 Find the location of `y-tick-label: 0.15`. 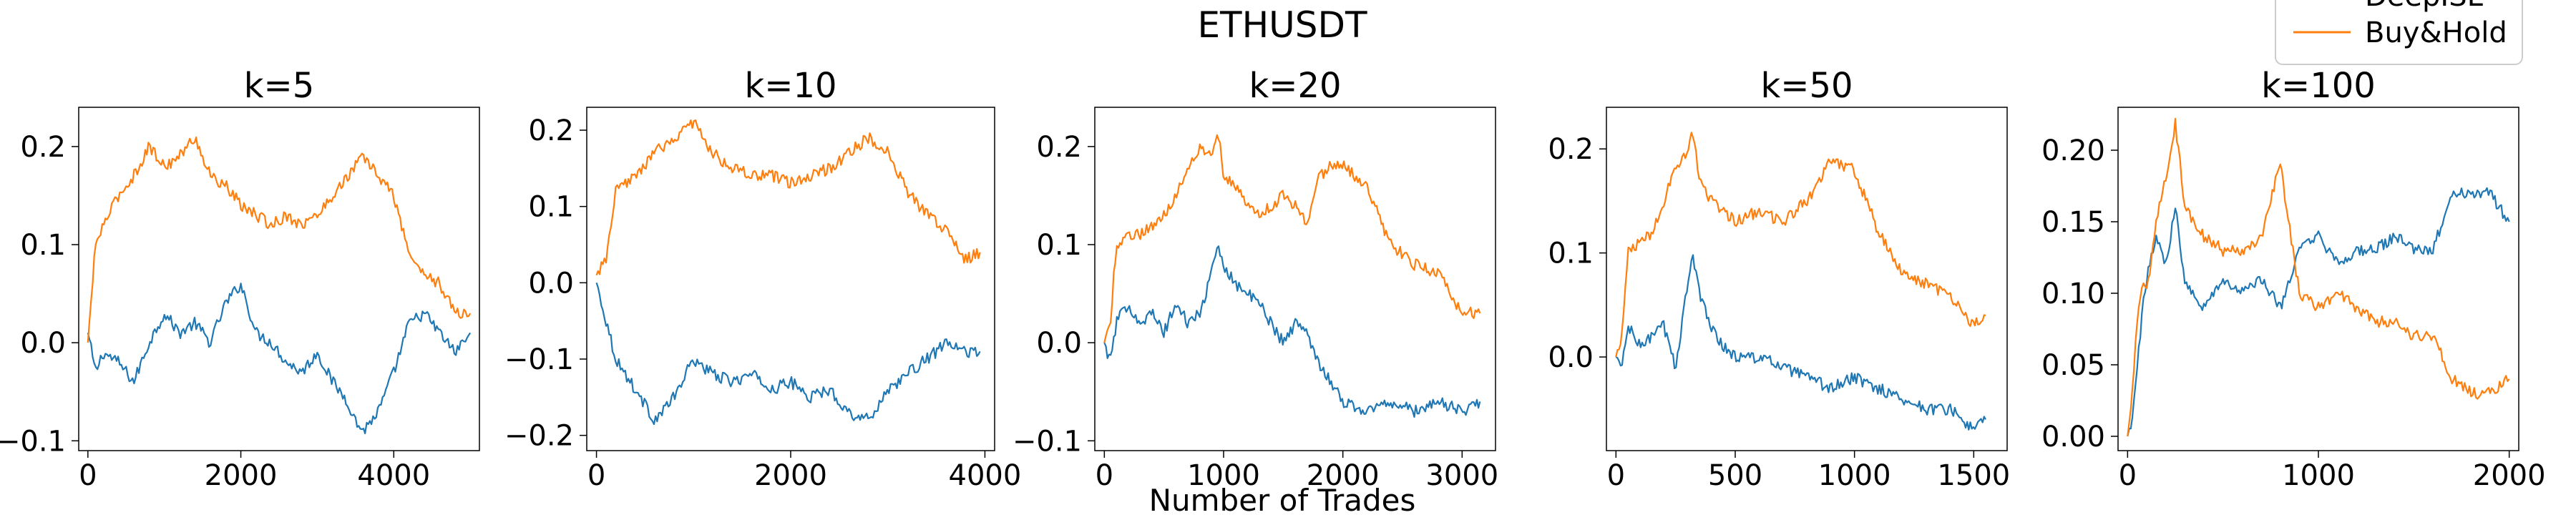

y-tick-label: 0.15 is located at coordinates (2073, 222).